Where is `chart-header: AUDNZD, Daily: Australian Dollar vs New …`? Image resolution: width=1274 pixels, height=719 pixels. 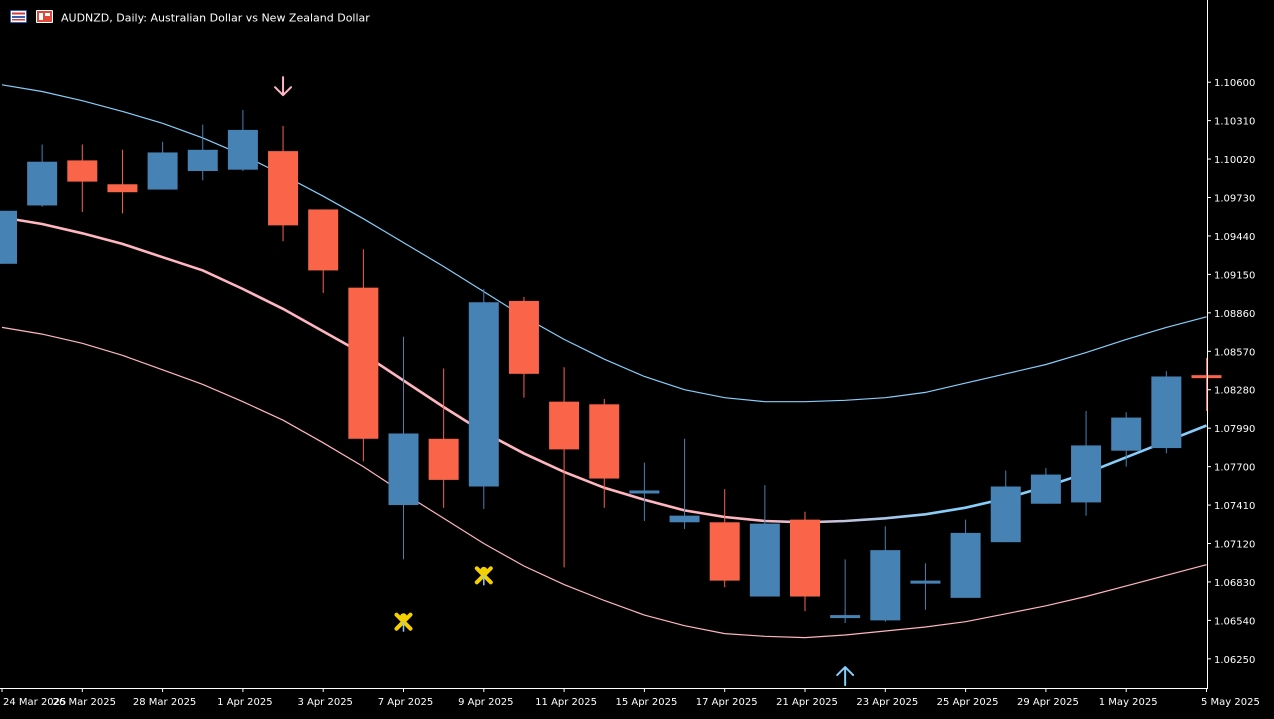
chart-header: AUDNZD, Daily: Australian Dollar vs New … is located at coordinates (190, 17).